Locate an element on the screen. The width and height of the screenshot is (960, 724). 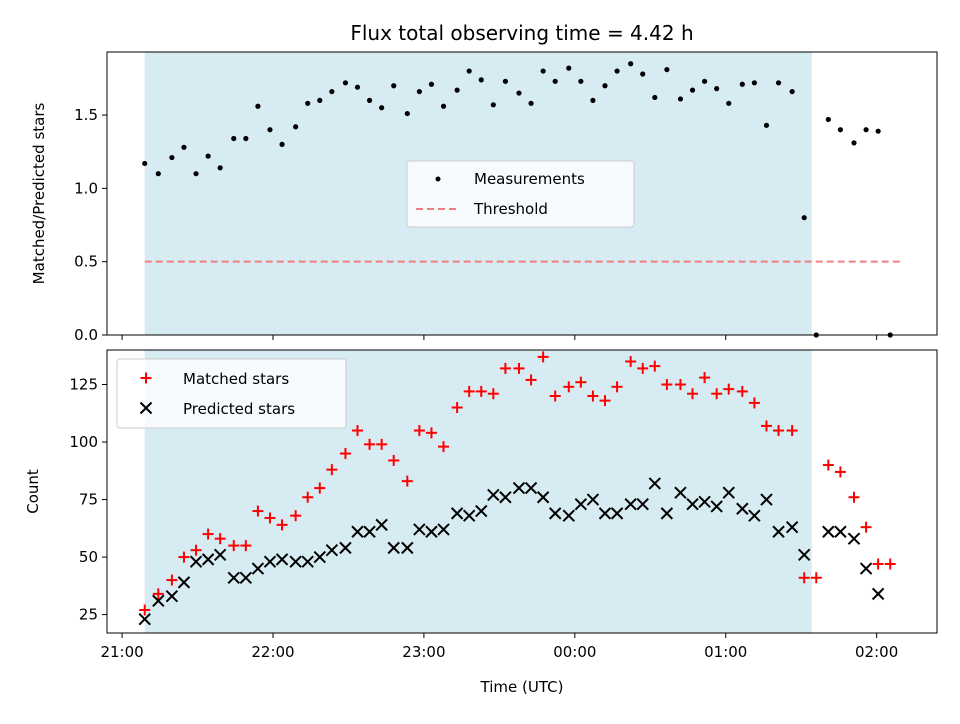
x-axis-label: Time (UTC) is located at coordinates (522, 687).